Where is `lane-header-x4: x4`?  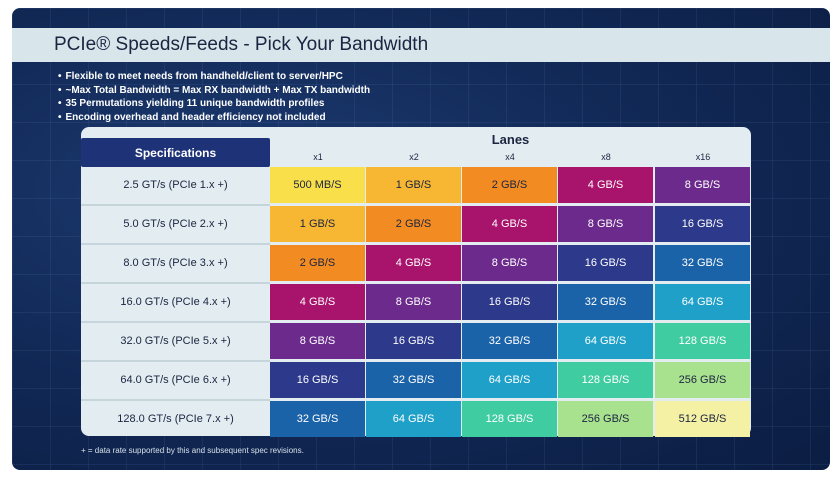
lane-header-x4: x4 is located at coordinates (510, 157).